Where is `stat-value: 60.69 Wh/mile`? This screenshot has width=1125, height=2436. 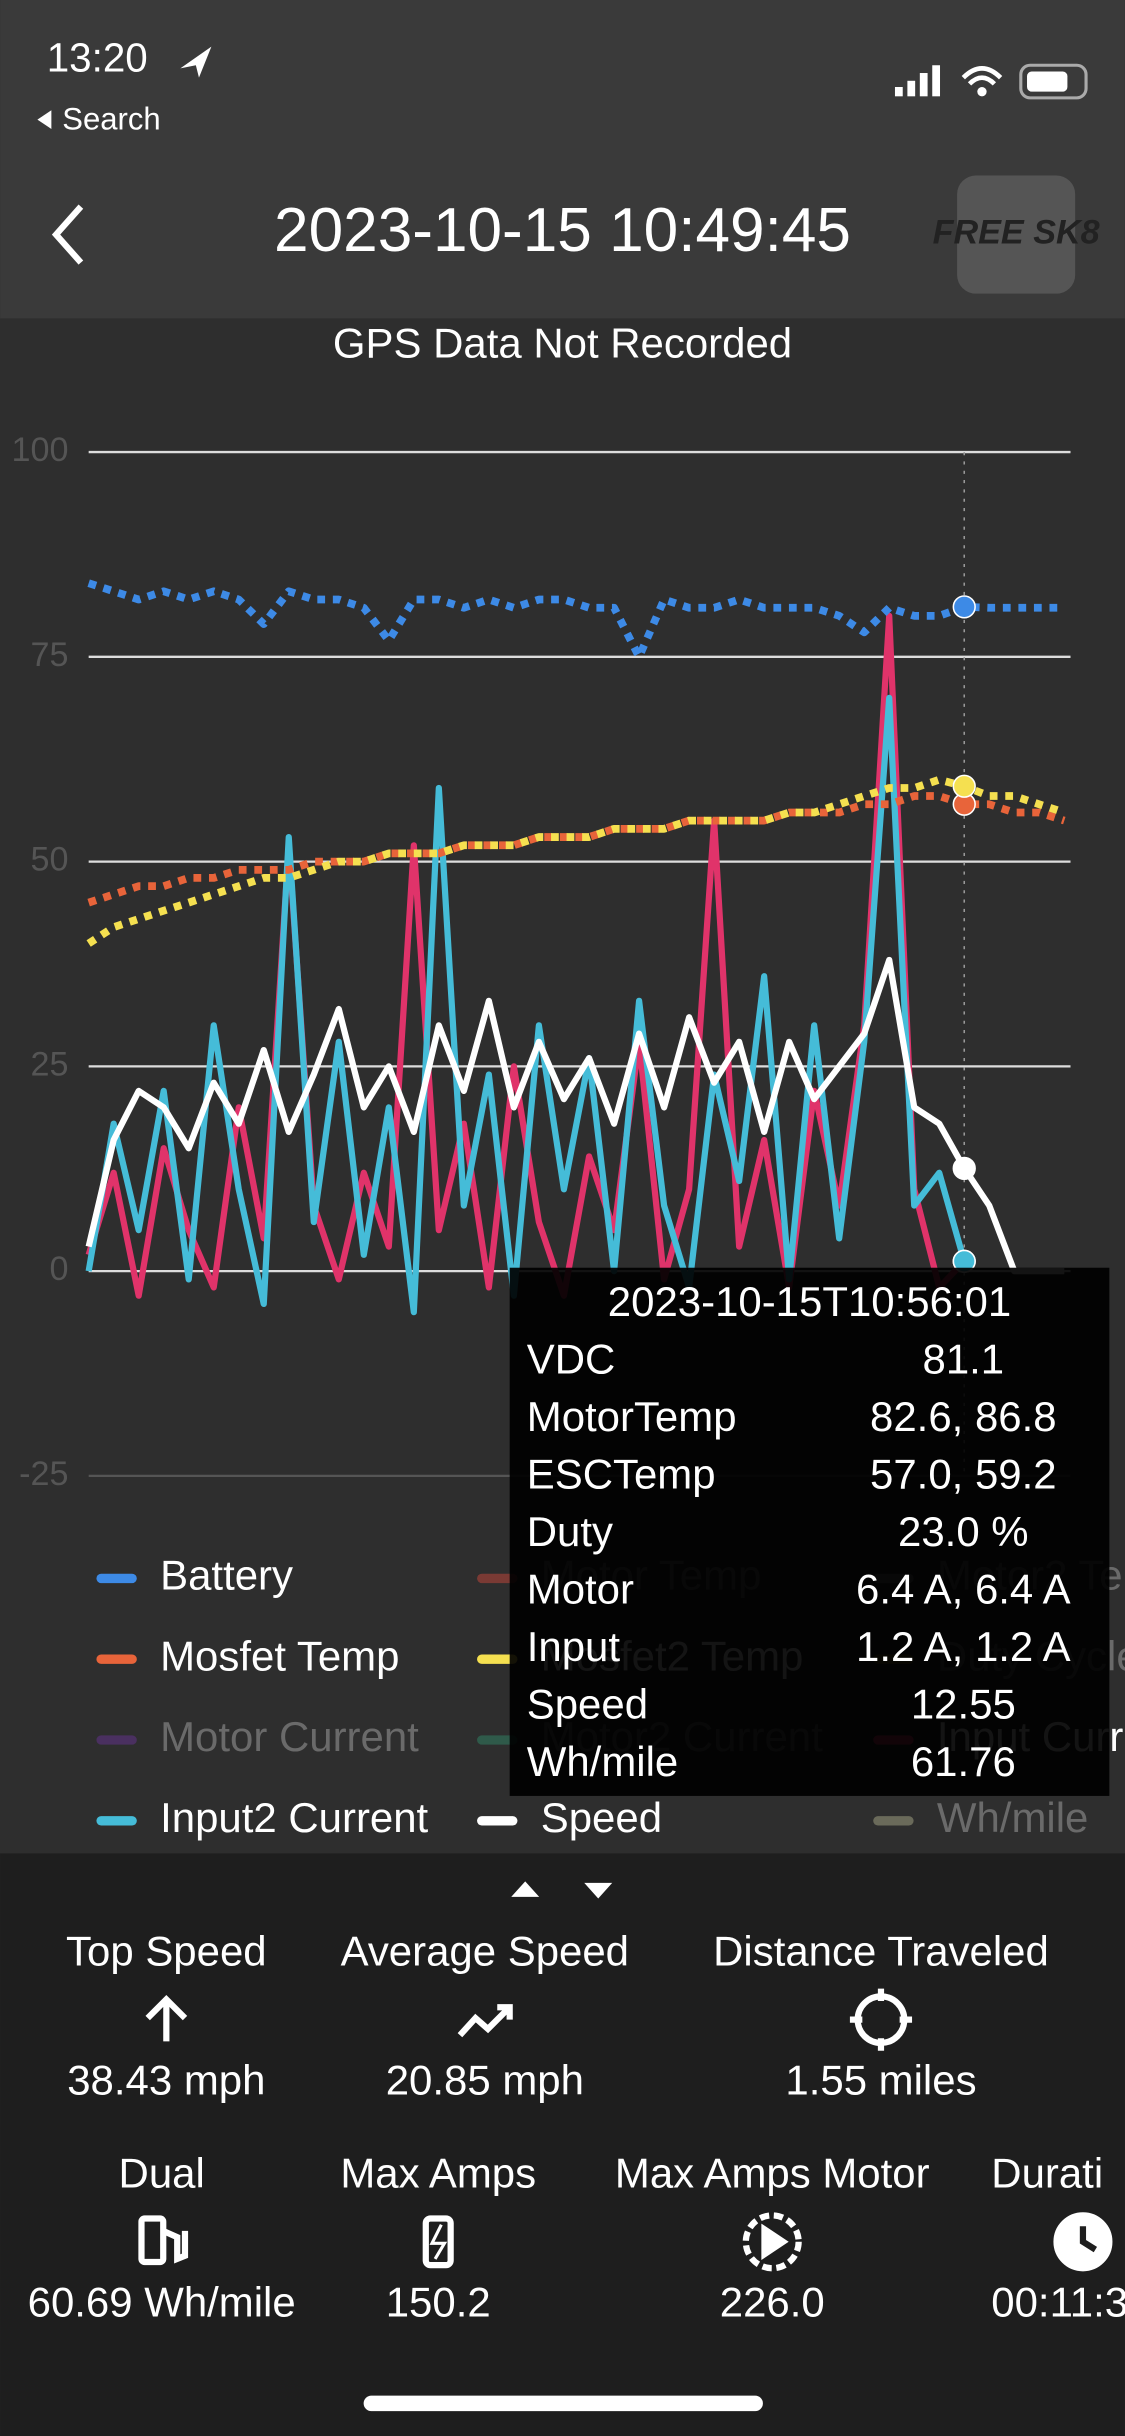 stat-value: 60.69 Wh/mile is located at coordinates (162, 2302).